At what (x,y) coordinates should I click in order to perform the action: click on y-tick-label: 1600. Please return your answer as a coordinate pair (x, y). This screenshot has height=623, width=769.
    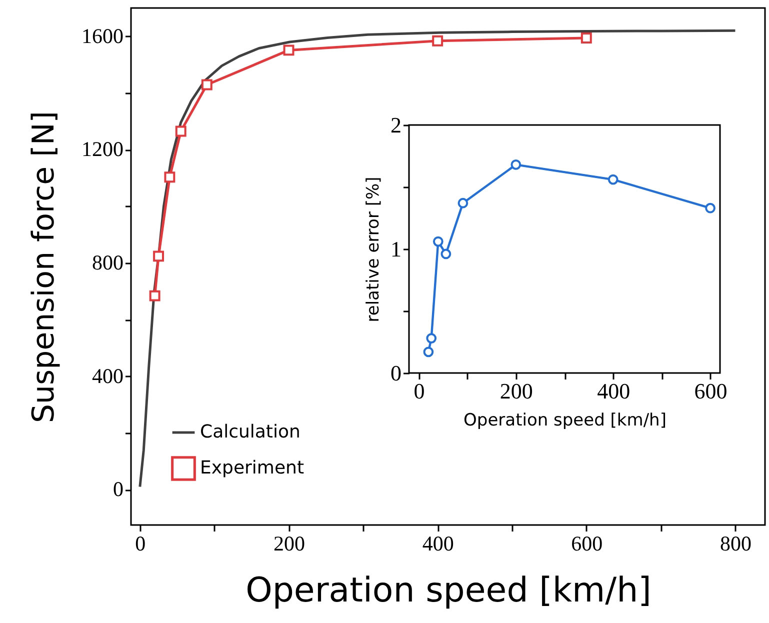
    Looking at the image, I should click on (103, 36).